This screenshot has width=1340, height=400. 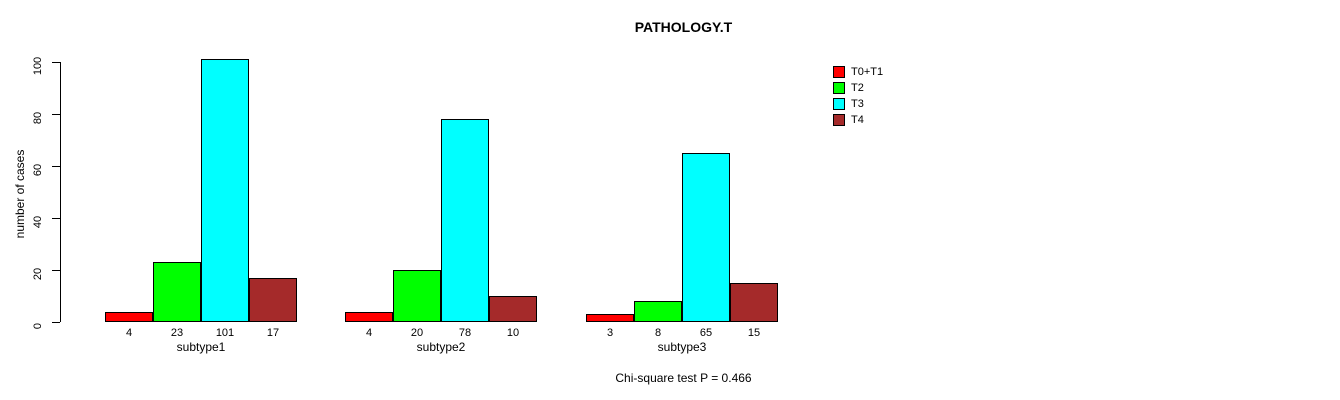 What do you see at coordinates (441, 347) in the screenshot?
I see `category-label-subtype2: subtype2` at bounding box center [441, 347].